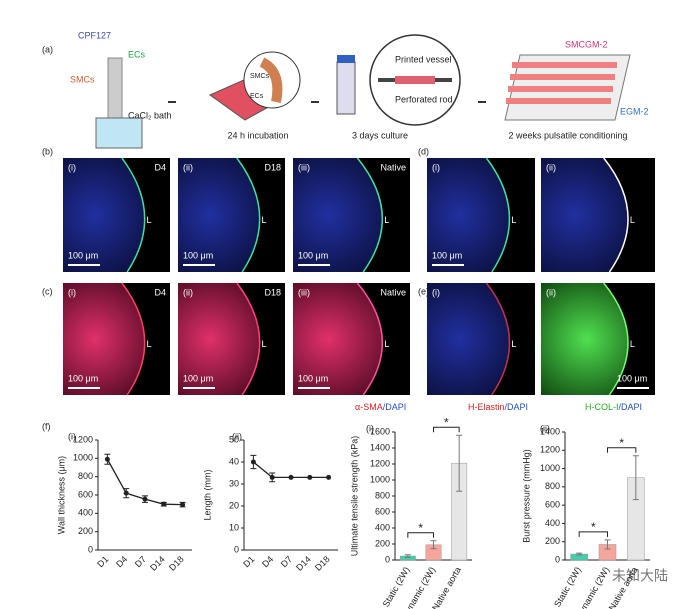 The image size is (700, 609). I want to click on panel-label: (e), so click(423, 291).